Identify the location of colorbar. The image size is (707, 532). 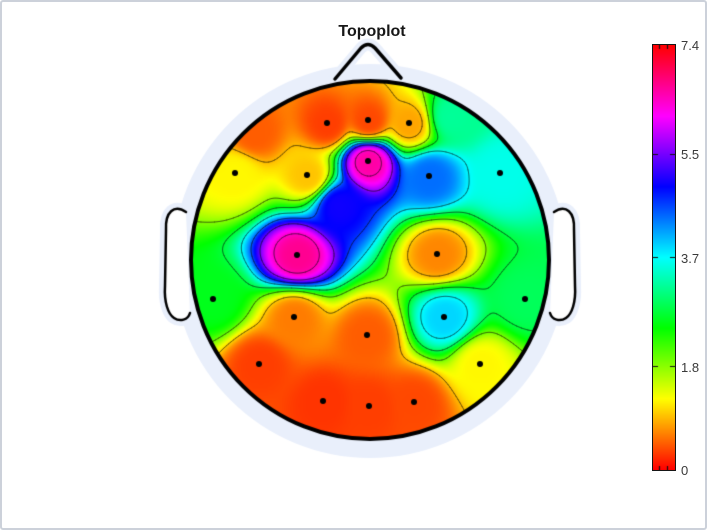
(664, 257).